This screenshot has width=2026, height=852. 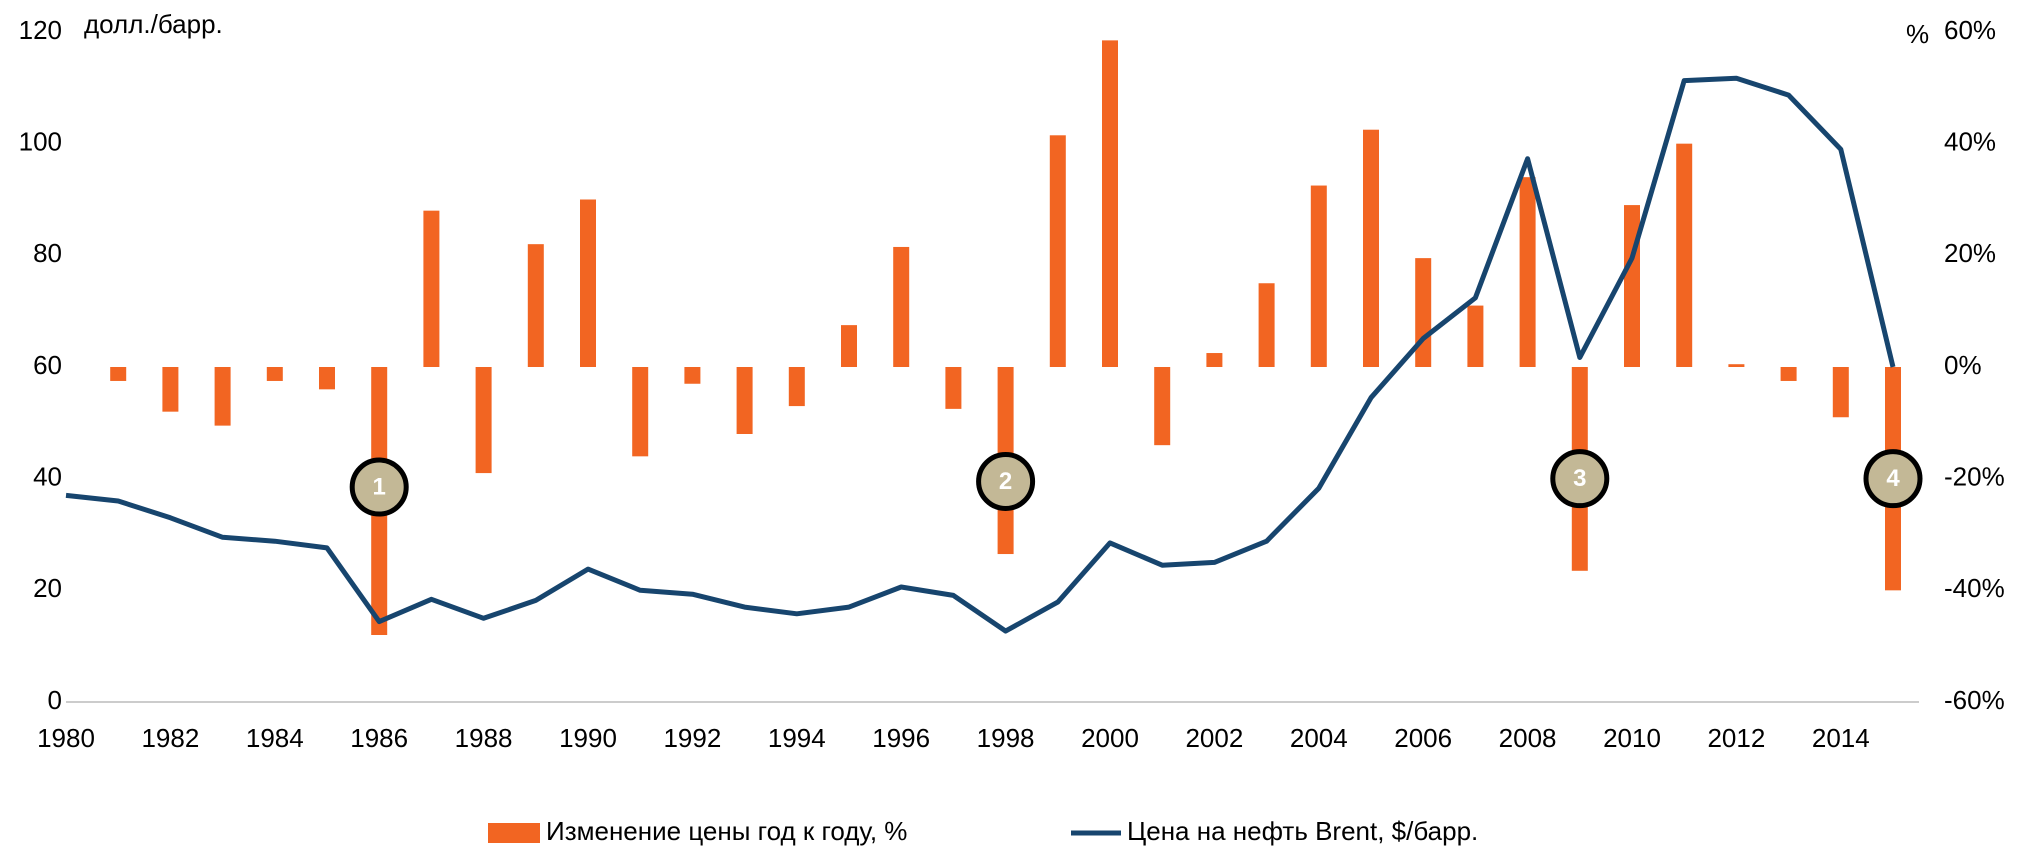 What do you see at coordinates (588, 738) in the screenshot?
I see `x-tick-label: 1990` at bounding box center [588, 738].